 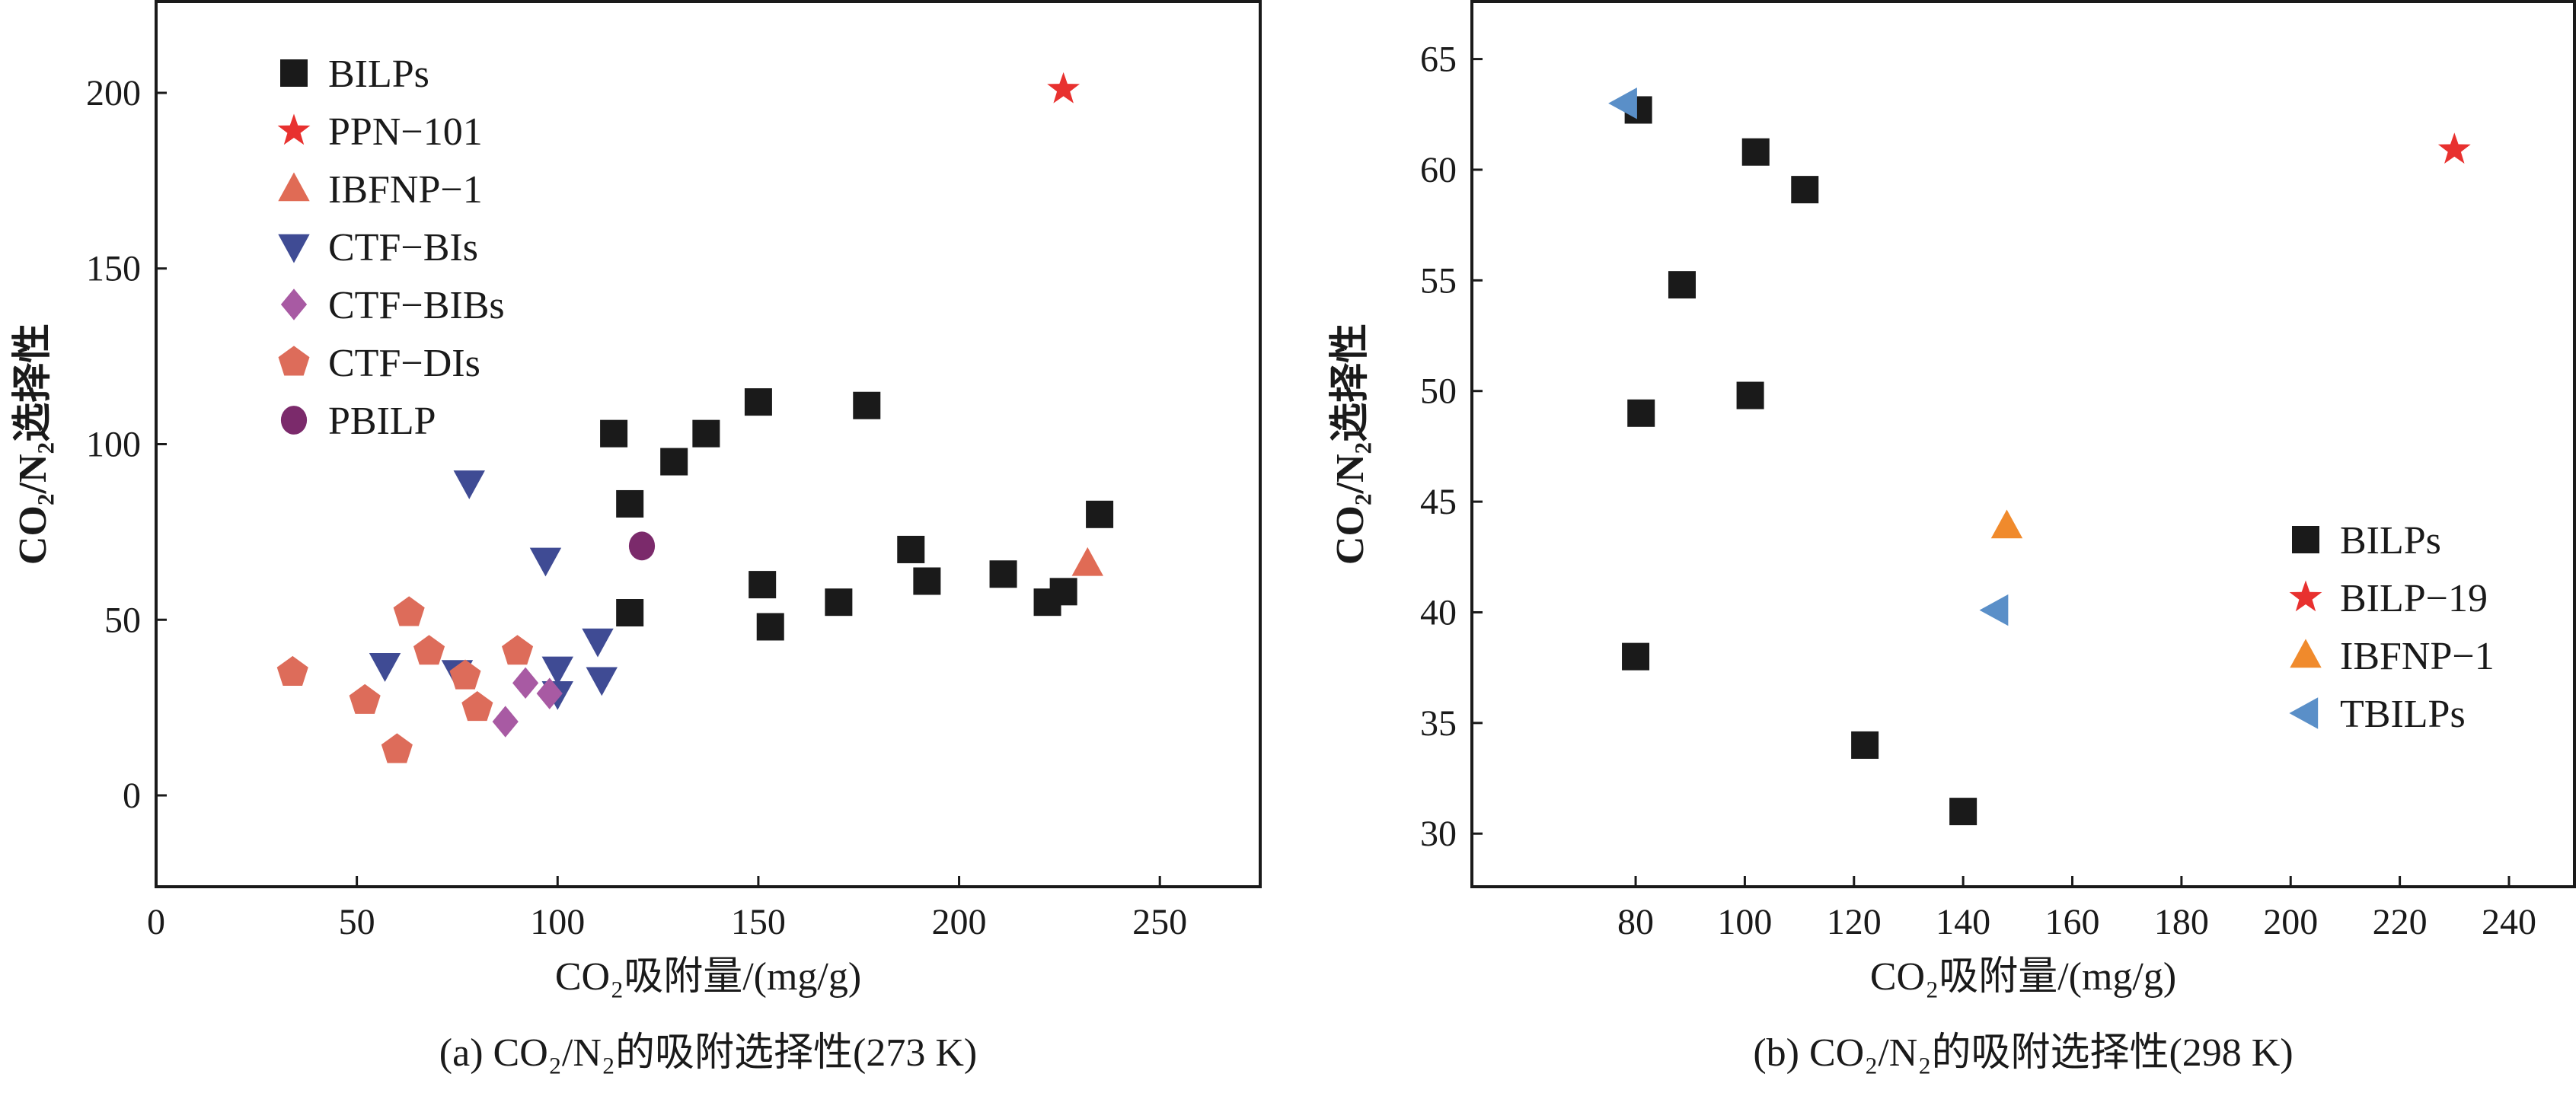 I want to click on y-tick-label: 55, so click(x=1438, y=280).